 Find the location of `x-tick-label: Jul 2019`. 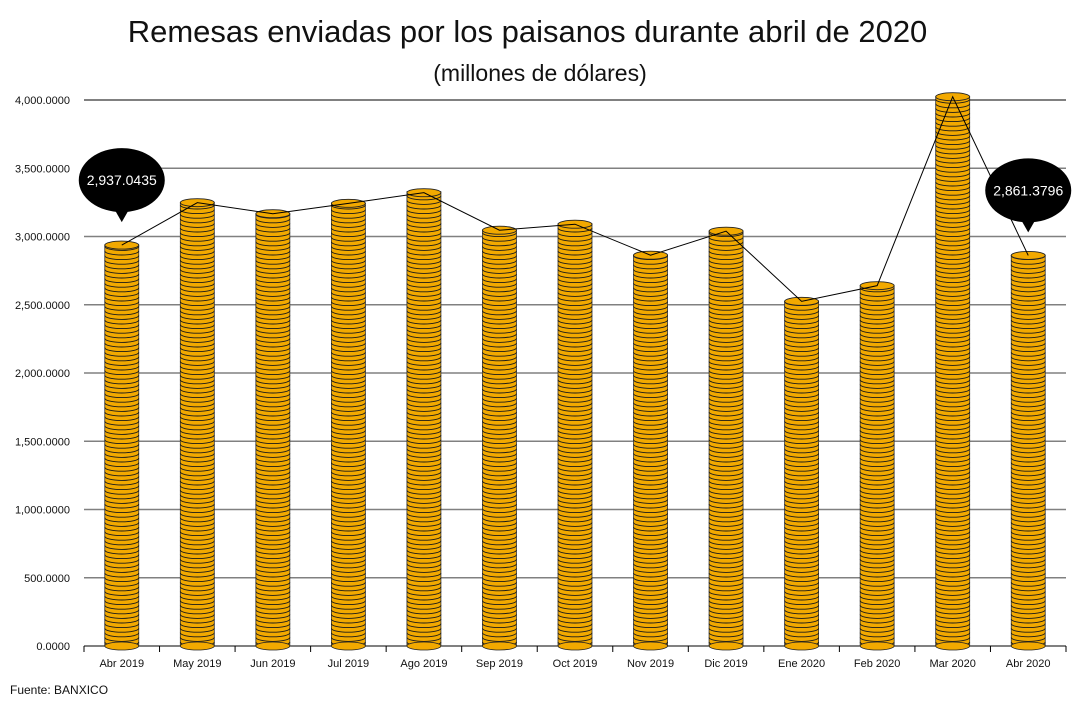

x-tick-label: Jul 2019 is located at coordinates (349, 664).